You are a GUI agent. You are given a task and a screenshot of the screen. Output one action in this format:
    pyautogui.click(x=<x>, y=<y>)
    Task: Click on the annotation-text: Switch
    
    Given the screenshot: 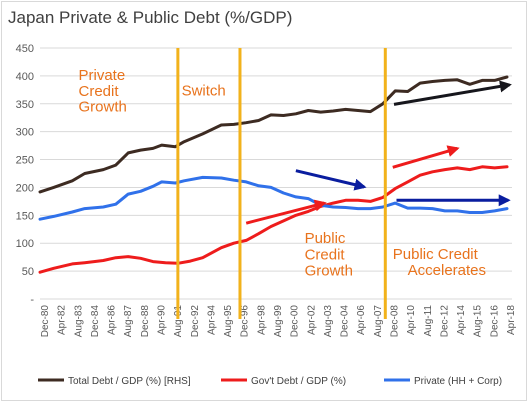 What is the action you would take?
    pyautogui.click(x=204, y=90)
    